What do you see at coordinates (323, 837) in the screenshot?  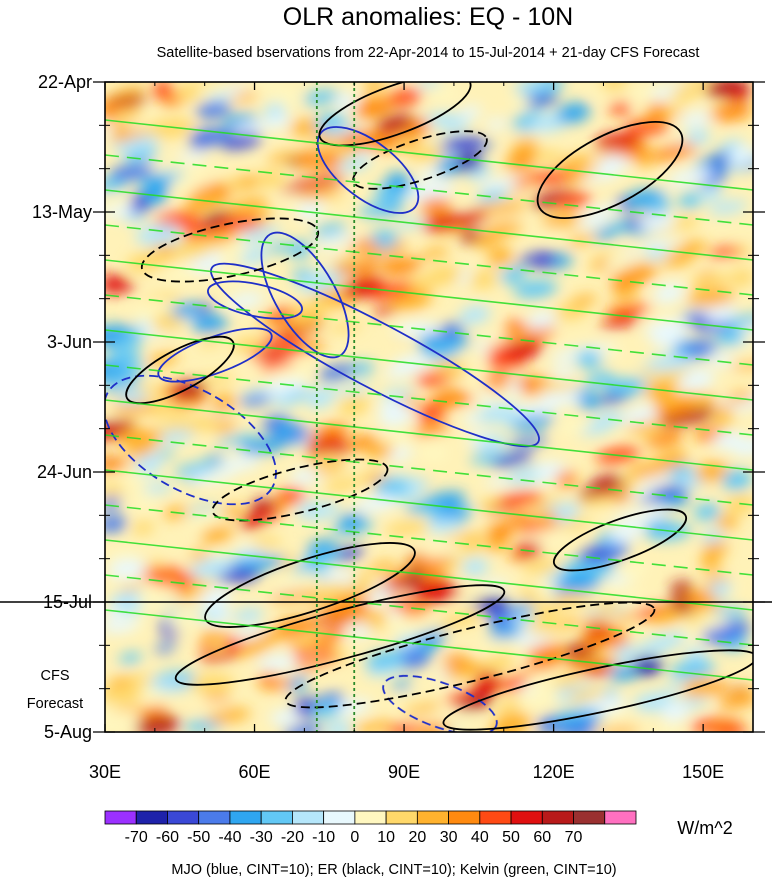 I see `colorbar-label: -10` at bounding box center [323, 837].